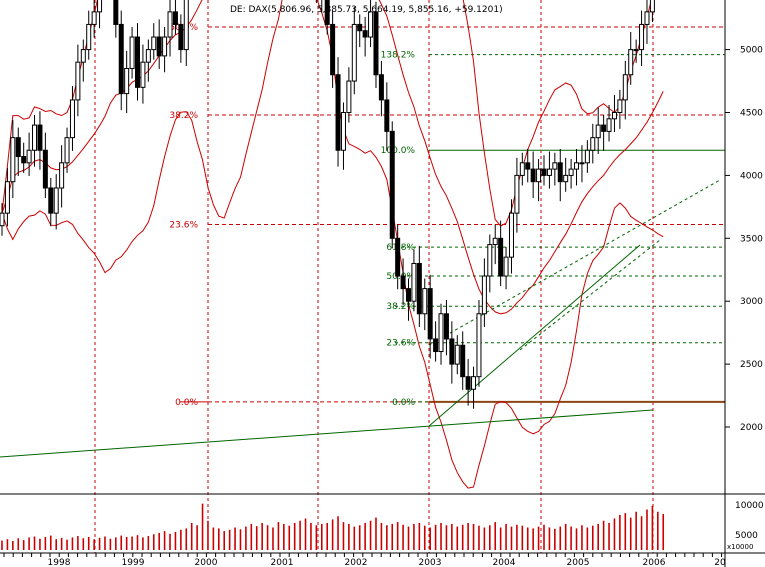 The width and height of the screenshot is (765, 567). What do you see at coordinates (751, 176) in the screenshot?
I see `price-tick-label: 4000` at bounding box center [751, 176].